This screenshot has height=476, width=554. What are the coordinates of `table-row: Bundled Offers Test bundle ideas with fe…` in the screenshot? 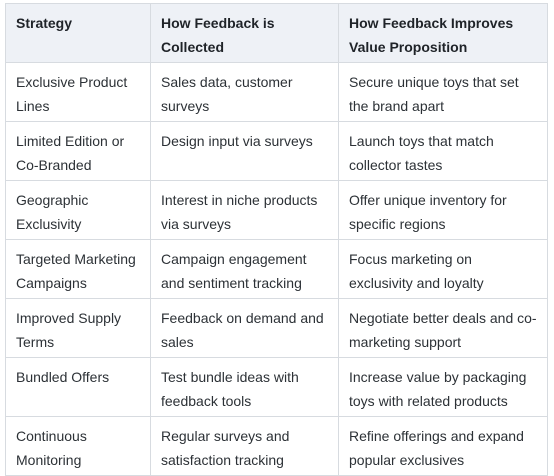 It's located at (276, 387).